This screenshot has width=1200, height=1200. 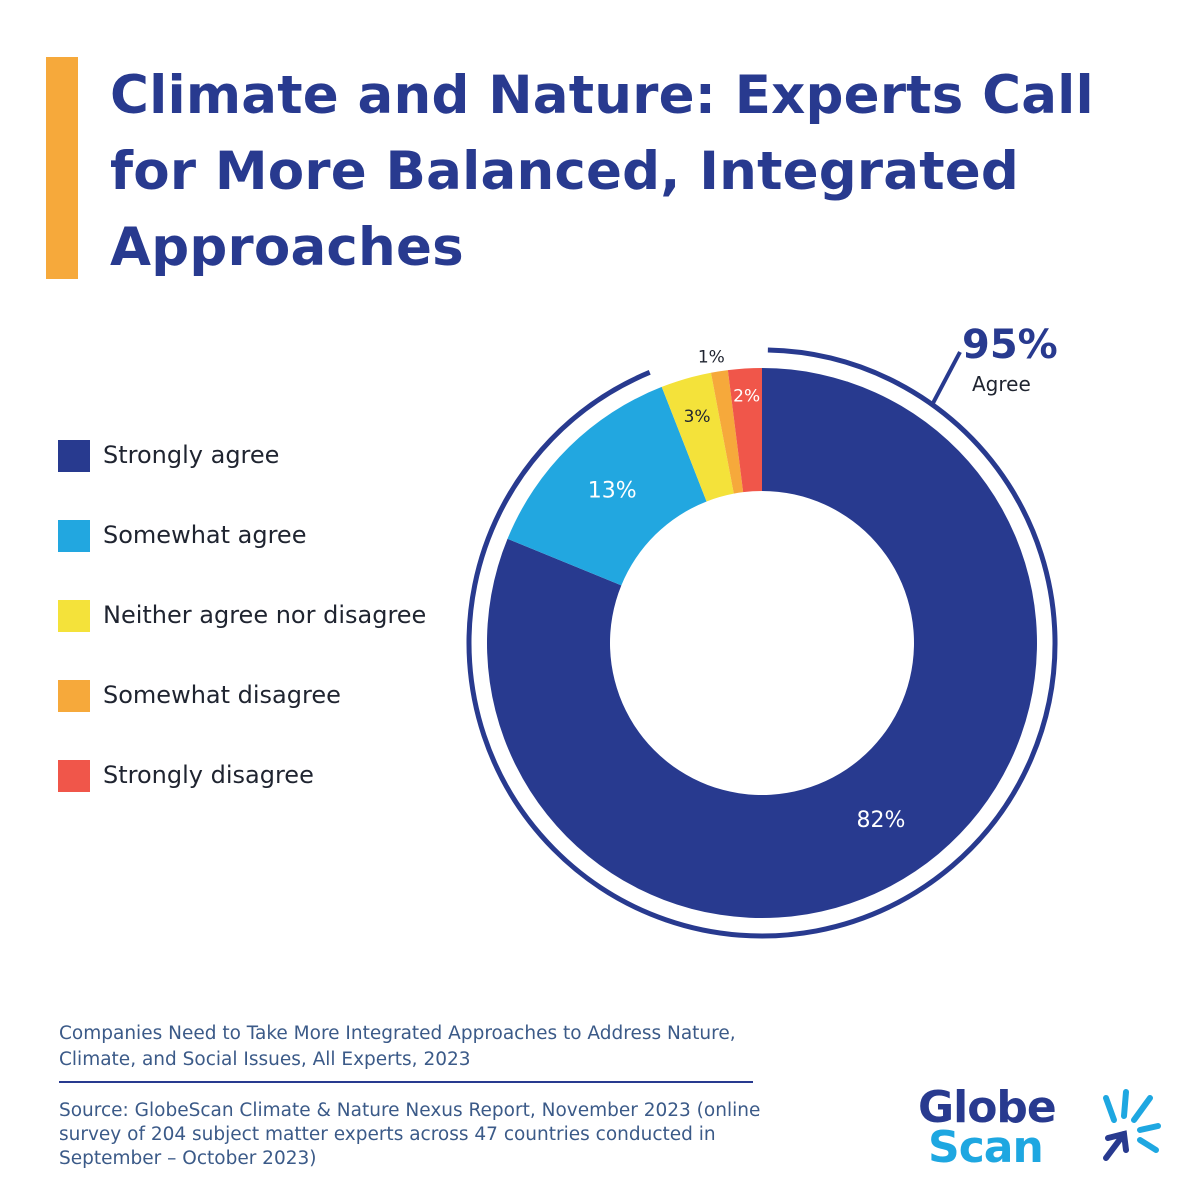 What do you see at coordinates (406, 1082) in the screenshot?
I see `footer-divider` at bounding box center [406, 1082].